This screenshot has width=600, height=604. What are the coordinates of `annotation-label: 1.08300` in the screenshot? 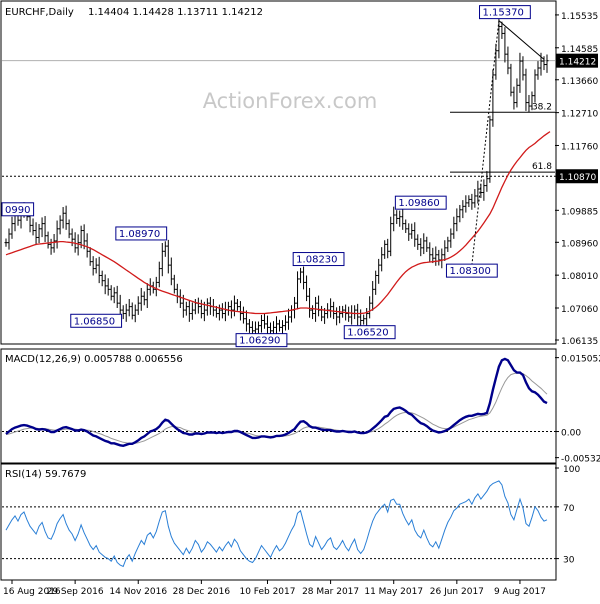 It's located at (469, 271).